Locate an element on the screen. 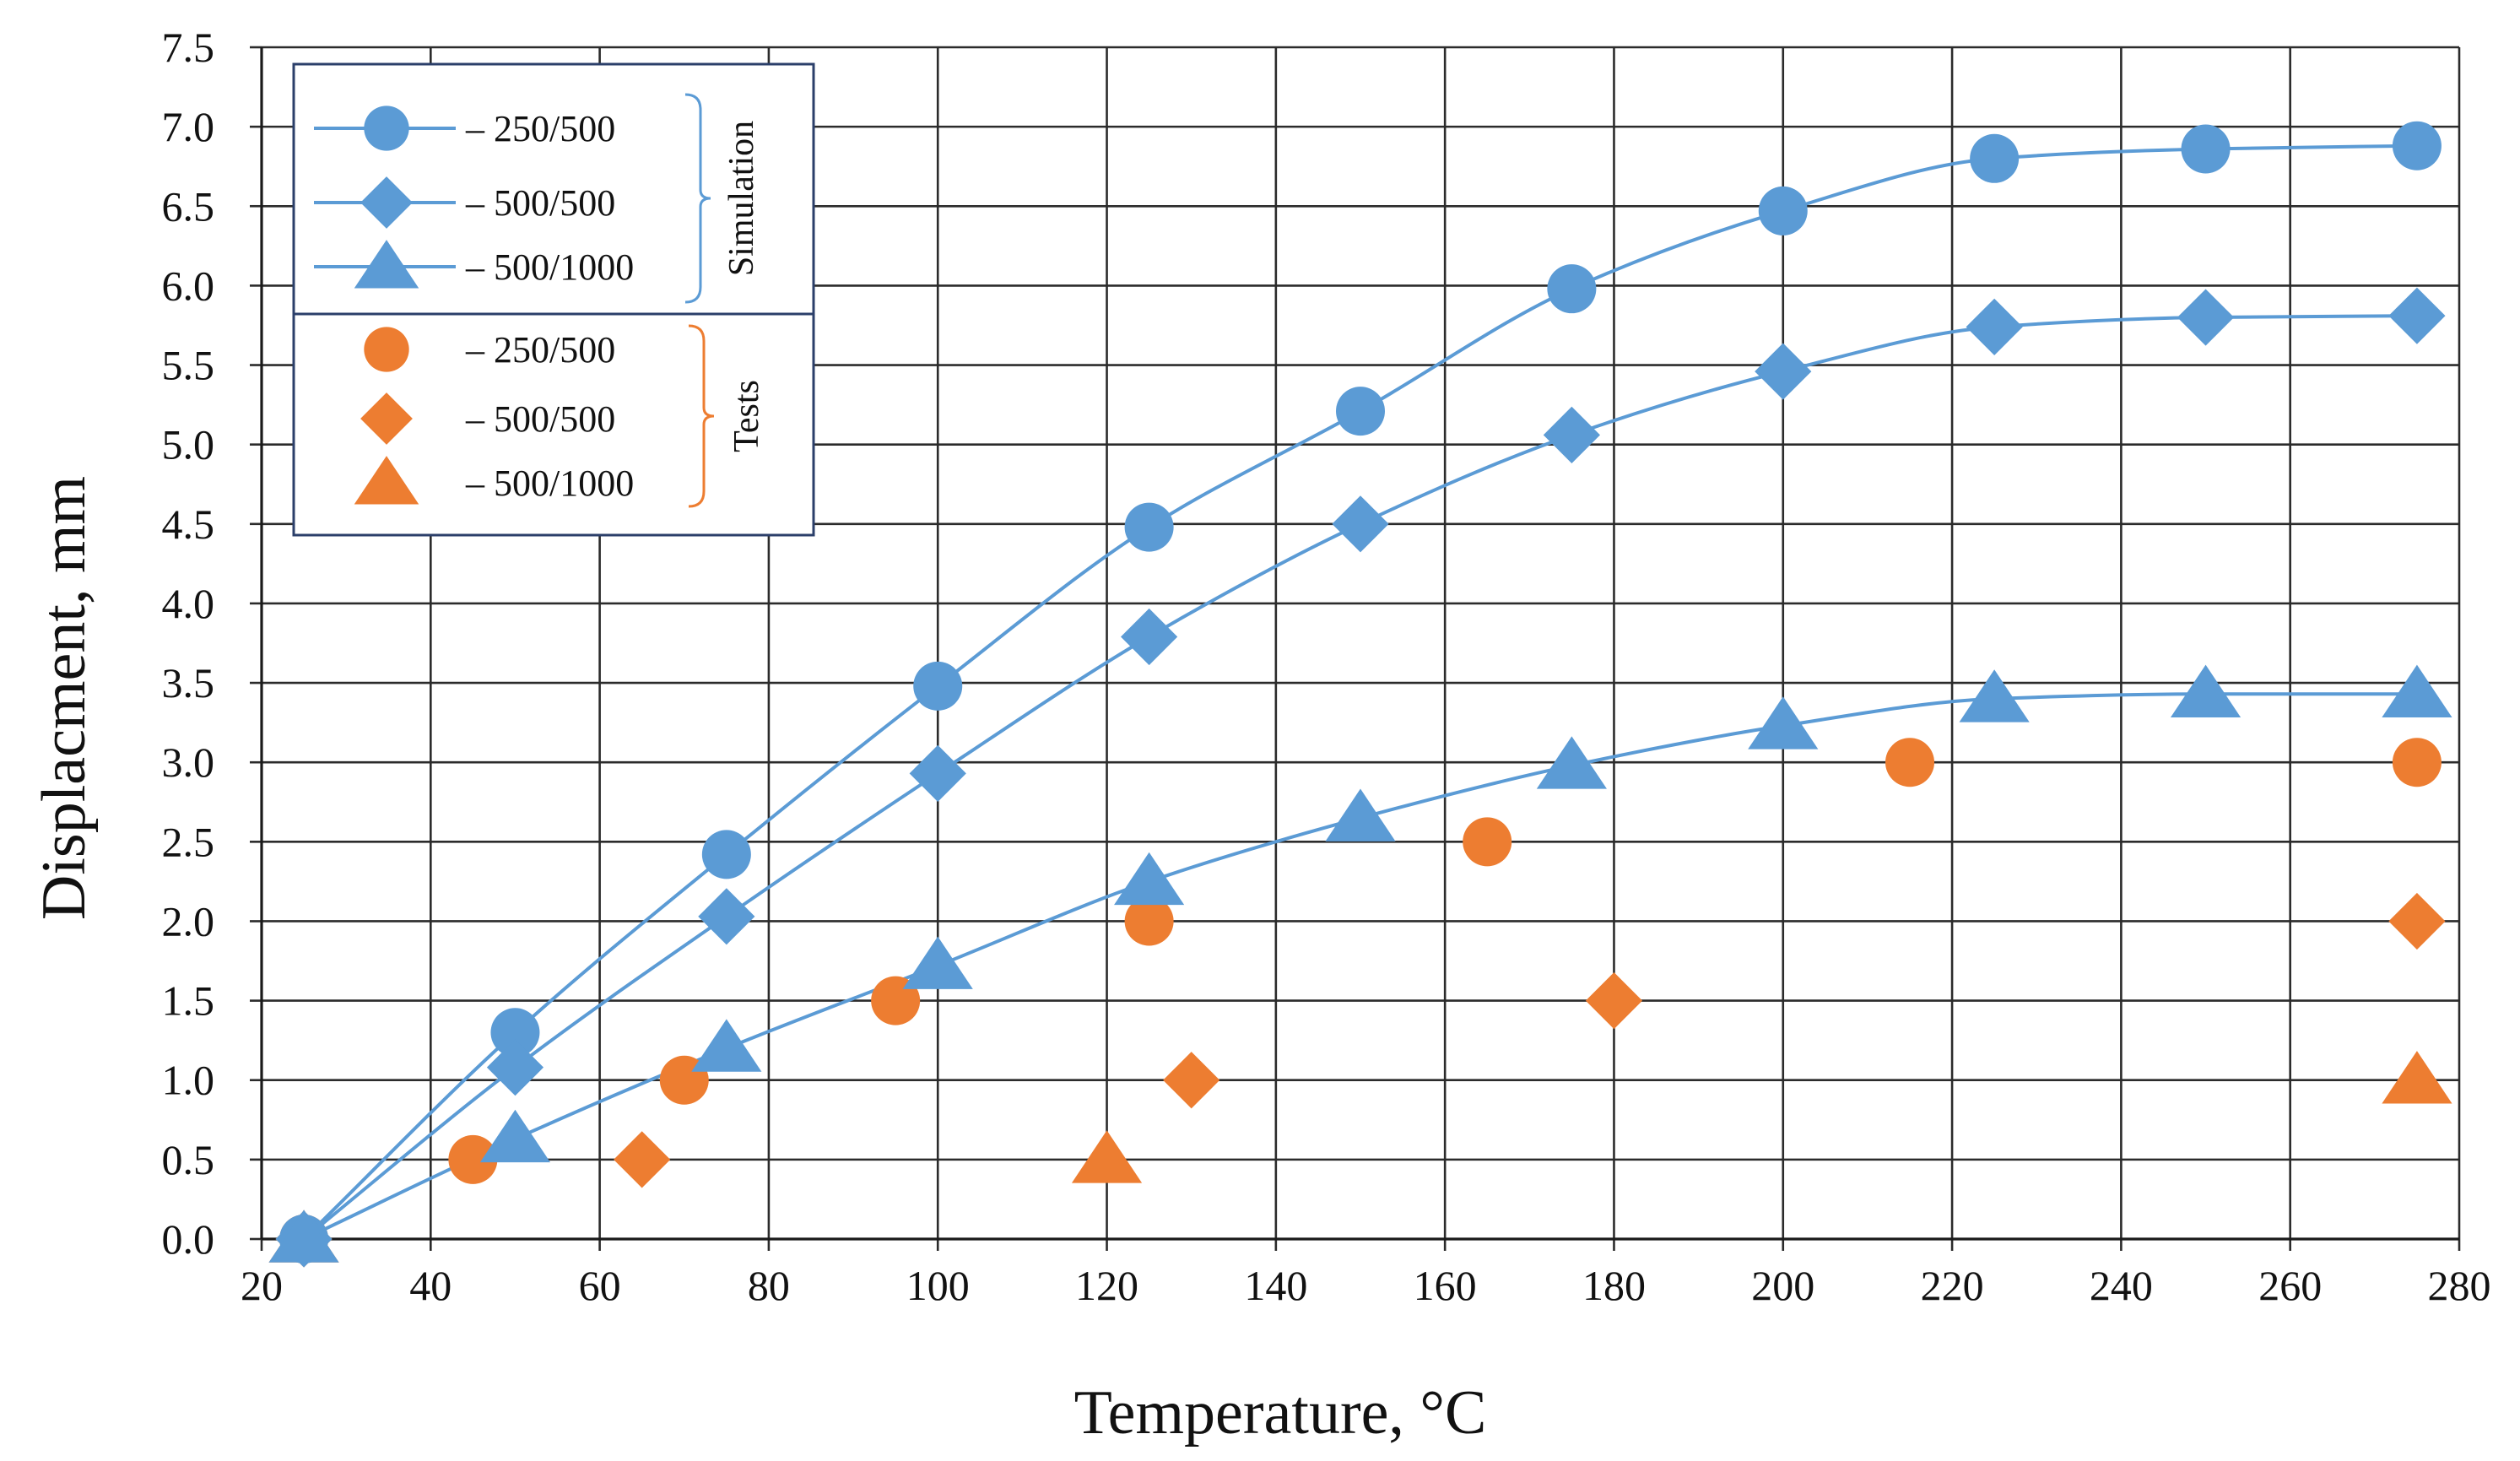  y-tick-label: 4.0 is located at coordinates (188, 603).